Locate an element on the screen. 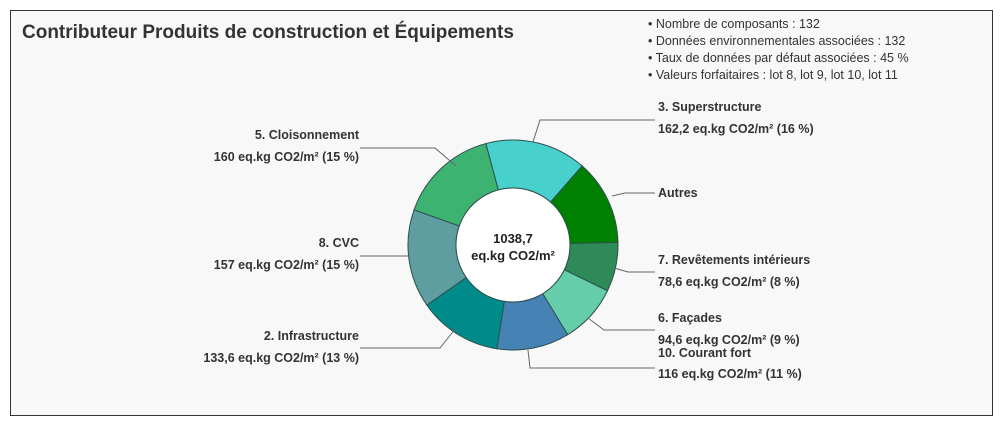 The width and height of the screenshot is (1007, 421). label-name: 6. Façades is located at coordinates (690, 318).